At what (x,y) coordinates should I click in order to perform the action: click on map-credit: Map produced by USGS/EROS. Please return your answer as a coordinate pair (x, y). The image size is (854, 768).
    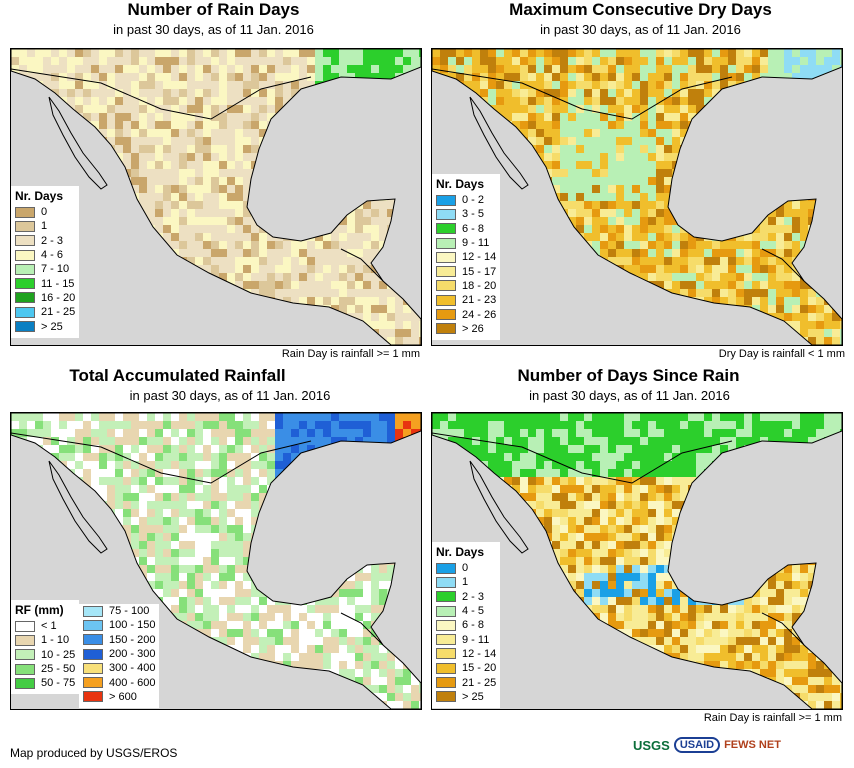
    Looking at the image, I should click on (94, 753).